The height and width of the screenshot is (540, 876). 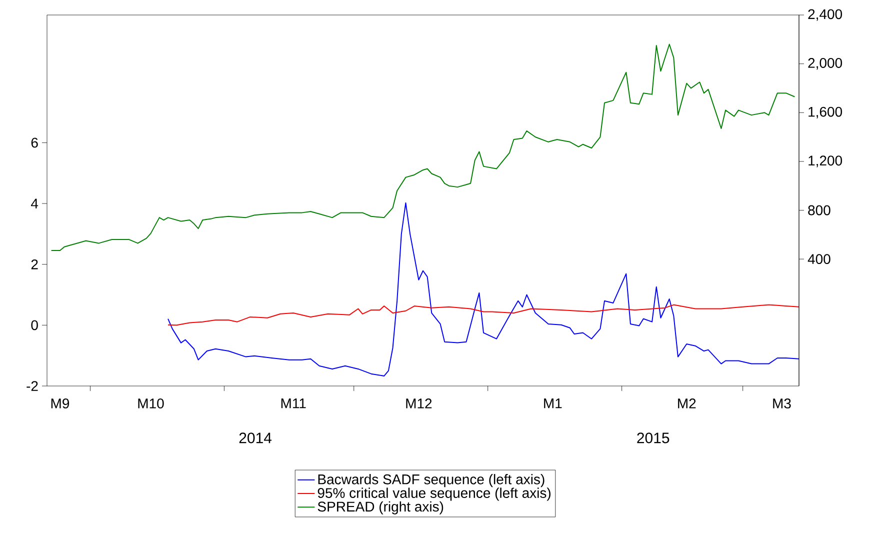 What do you see at coordinates (34, 143) in the screenshot?
I see `y-tick-label: 6` at bounding box center [34, 143].